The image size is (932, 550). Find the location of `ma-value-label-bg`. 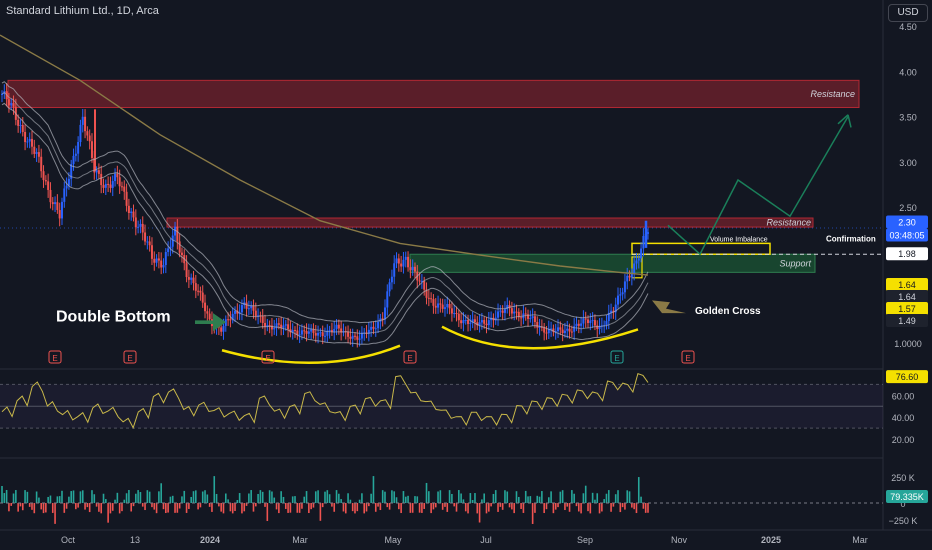

ma-value-label-bg is located at coordinates (907, 297).